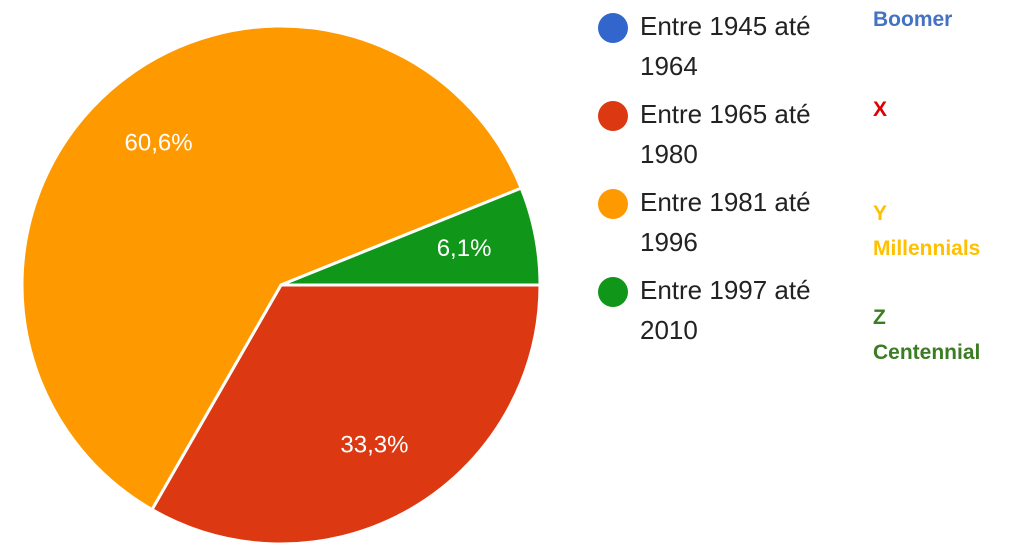  I want to click on legend-item: Entre 1945 até 1964, so click(718, 48).